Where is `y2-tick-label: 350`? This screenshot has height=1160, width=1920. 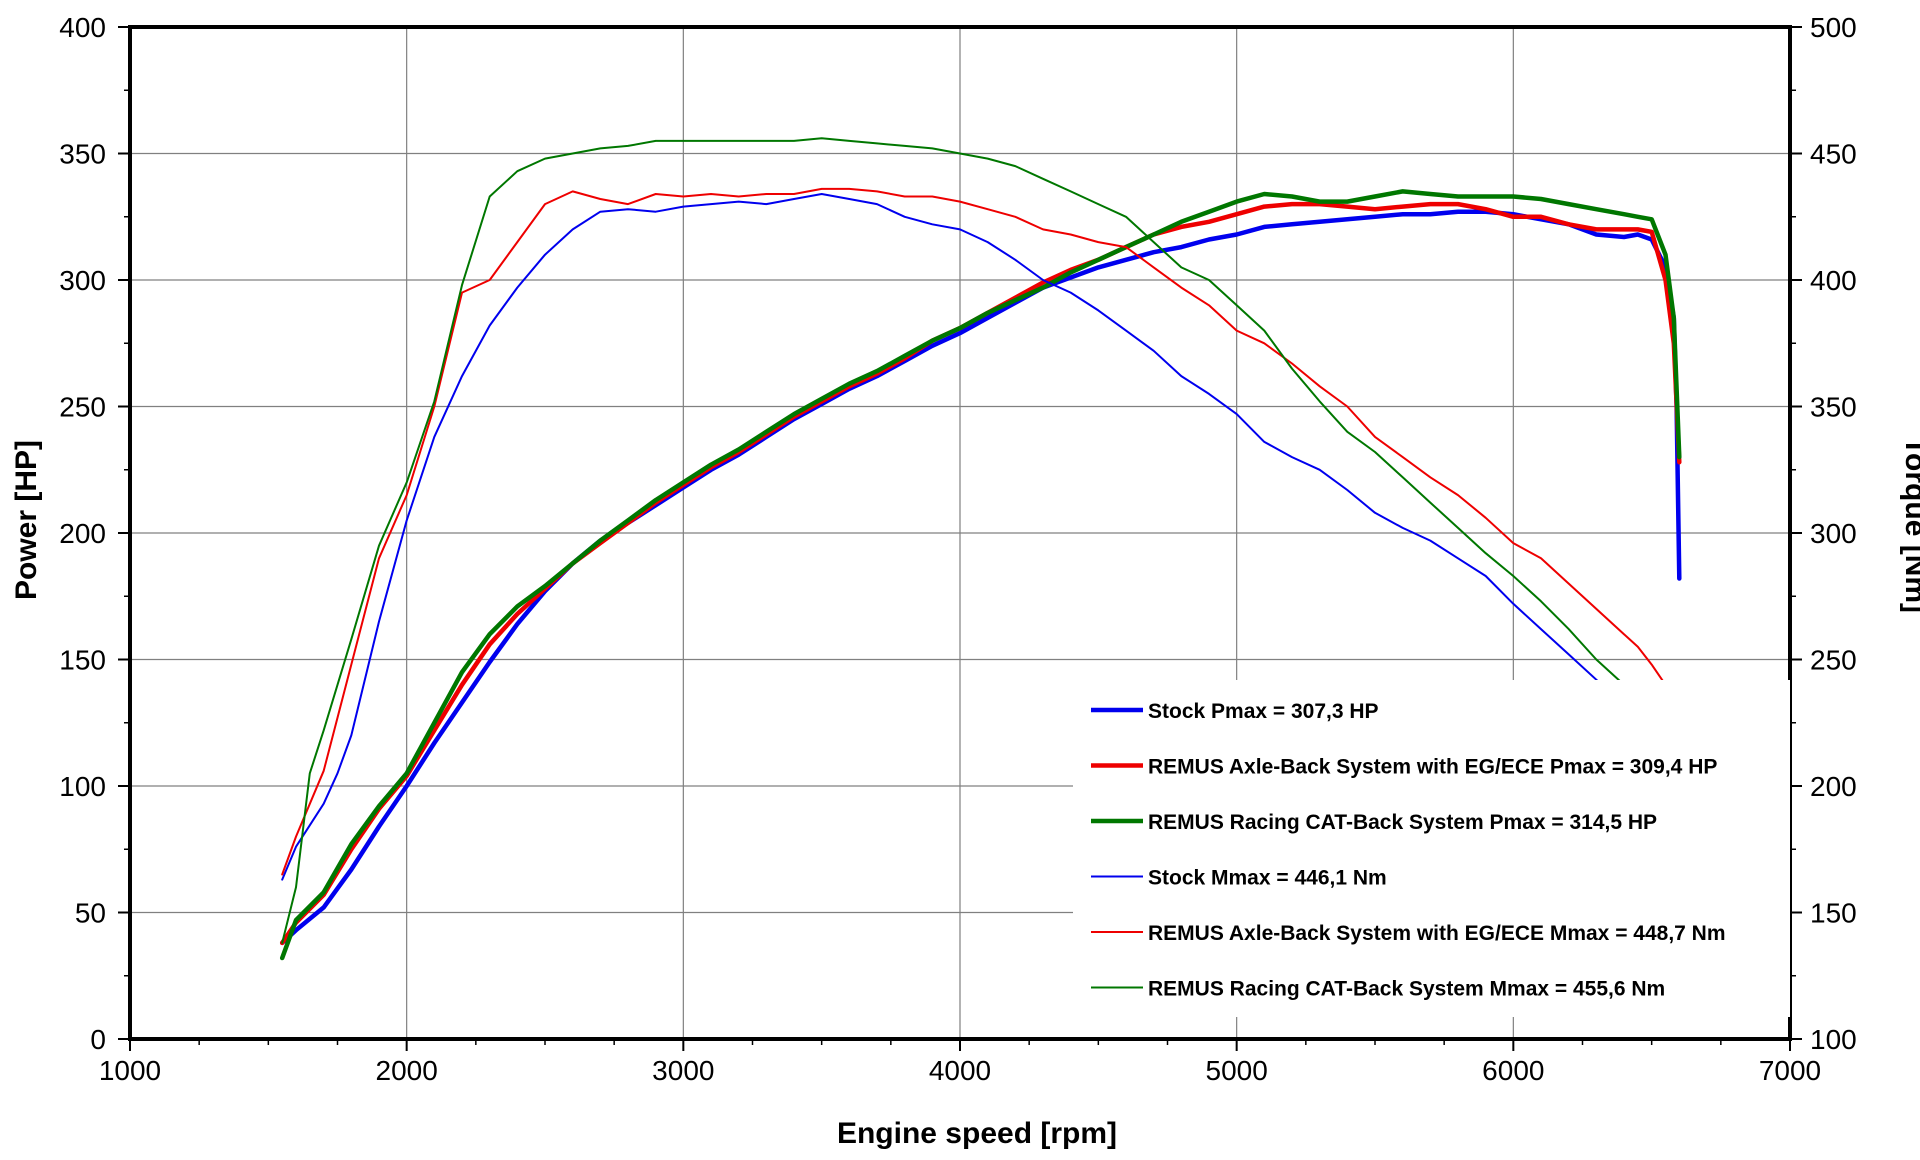
y2-tick-label: 350 is located at coordinates (1833, 407).